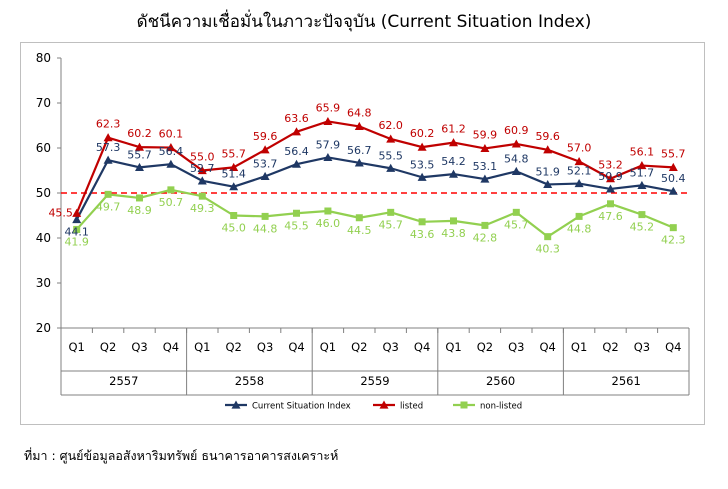 The width and height of the screenshot is (728, 489). I want to click on series-line, so click(374, 213).